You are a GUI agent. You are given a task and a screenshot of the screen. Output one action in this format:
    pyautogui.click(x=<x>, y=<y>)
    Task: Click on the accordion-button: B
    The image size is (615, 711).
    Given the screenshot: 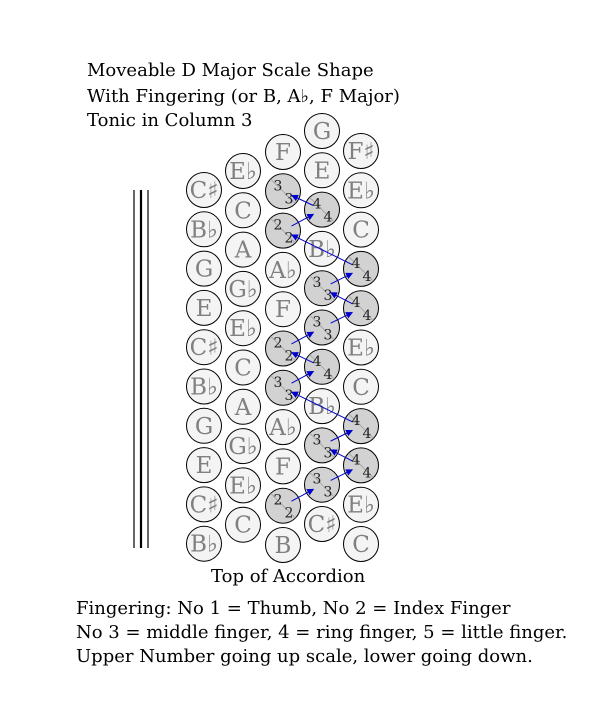 What is the action you would take?
    pyautogui.click(x=283, y=545)
    